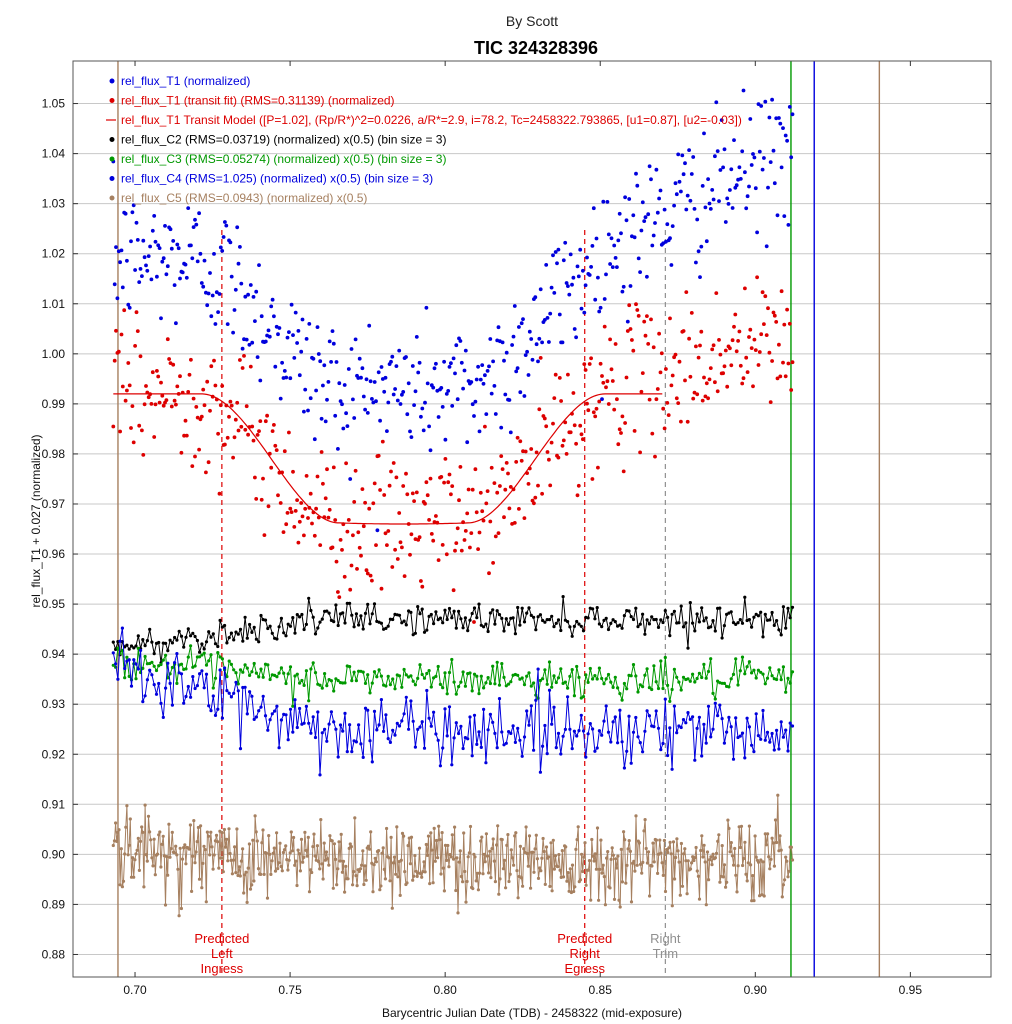  Describe the element at coordinates (112, 139) in the screenshot. I see `legend-marker` at that location.